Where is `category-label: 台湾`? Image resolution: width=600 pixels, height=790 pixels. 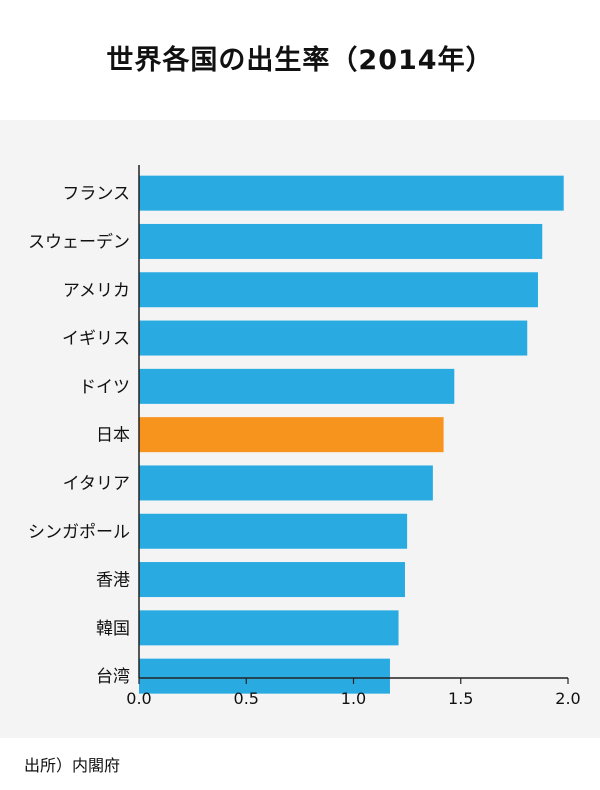 category-label: 台湾 is located at coordinates (113, 677).